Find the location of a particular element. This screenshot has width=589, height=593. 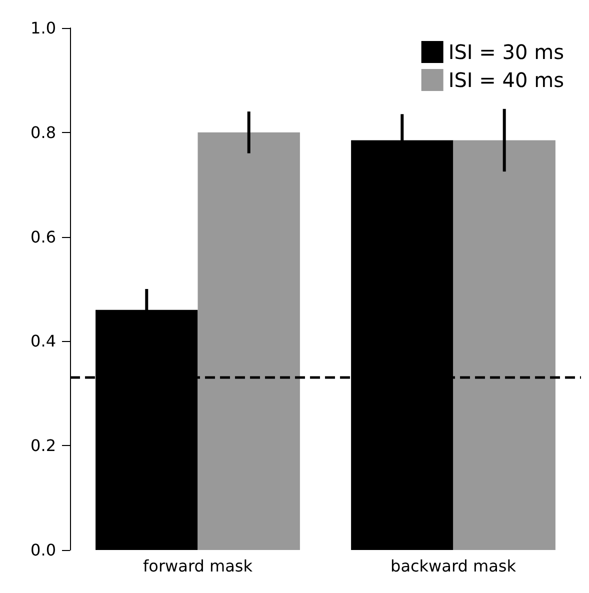

legend-label: ISI = 40 ms is located at coordinates (506, 80).